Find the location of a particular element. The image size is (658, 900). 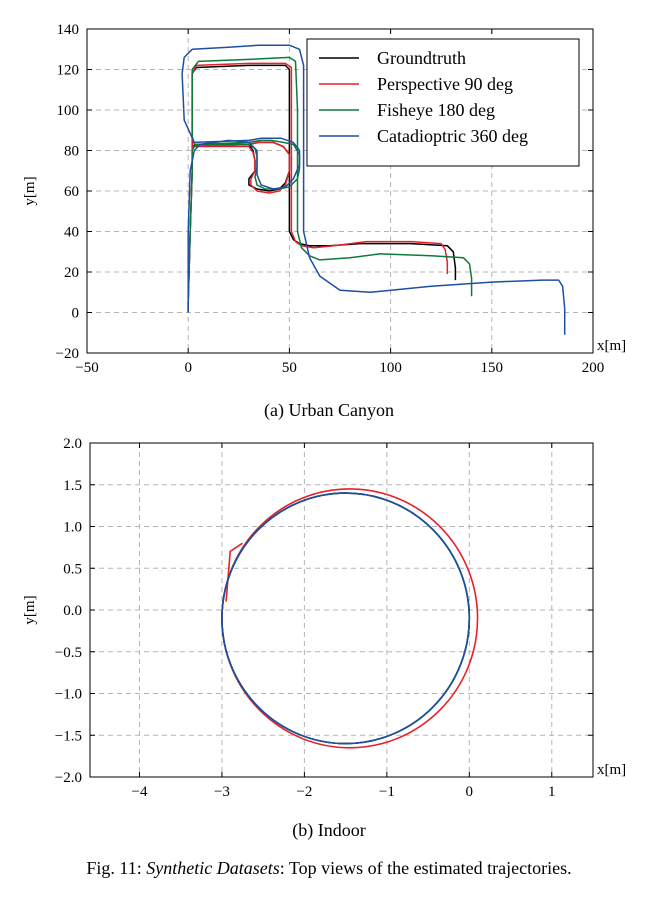

series-line-fisheye-180-deg is located at coordinates (330, 184).